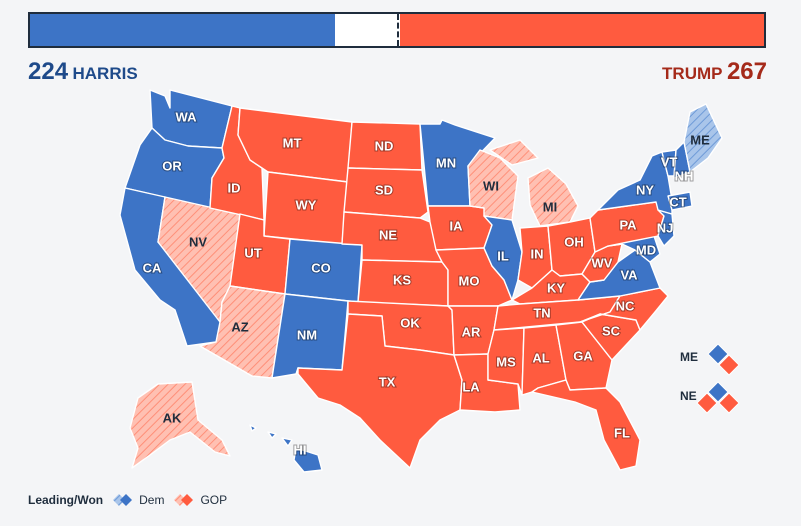 Image resolution: width=801 pixels, height=526 pixels. What do you see at coordinates (402, 280) in the screenshot?
I see `state-label-ks: KS` at bounding box center [402, 280].